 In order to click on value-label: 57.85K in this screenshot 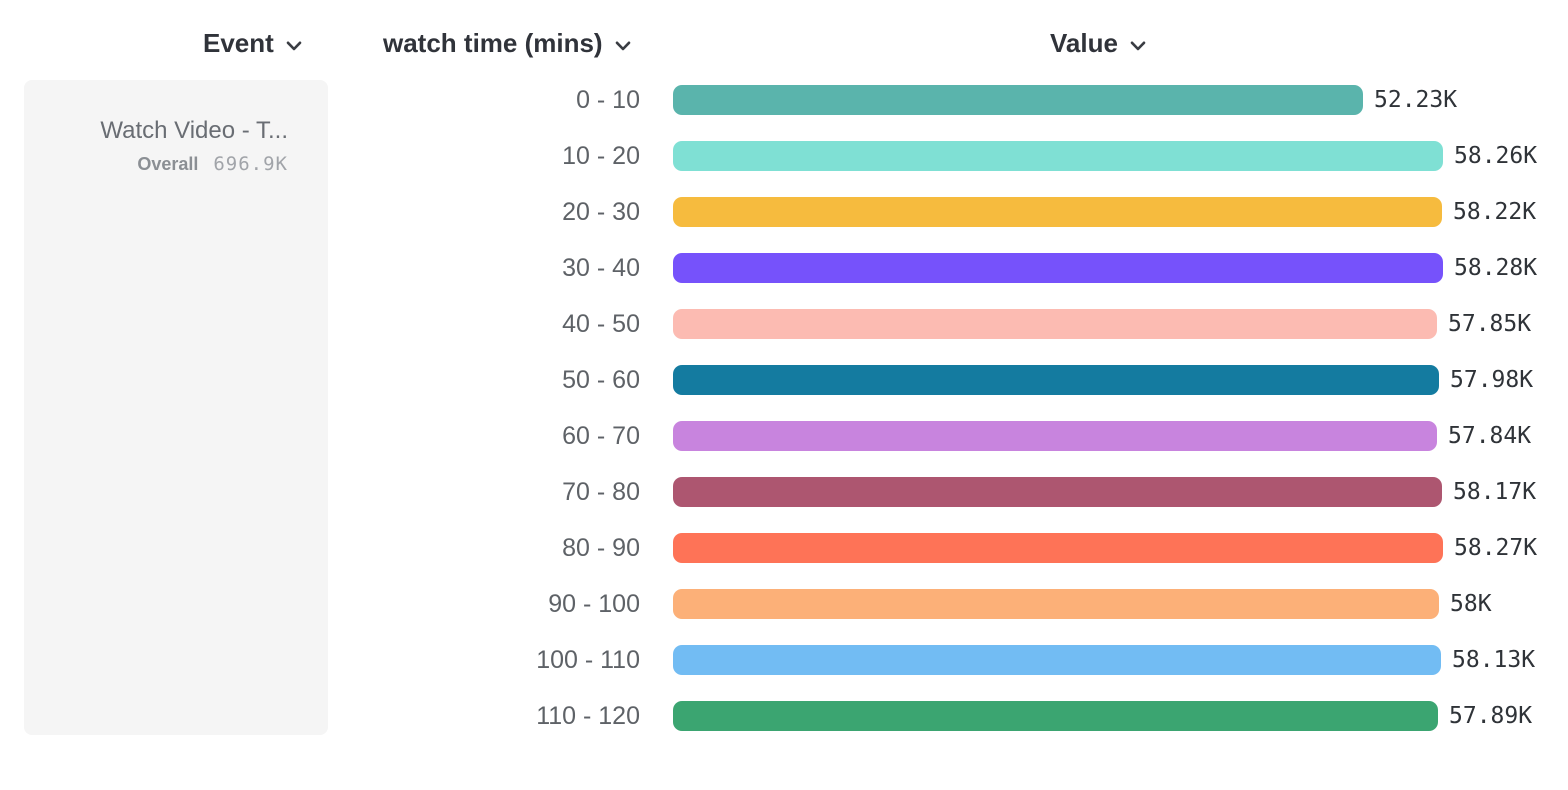, I will do `click(1490, 324)`.